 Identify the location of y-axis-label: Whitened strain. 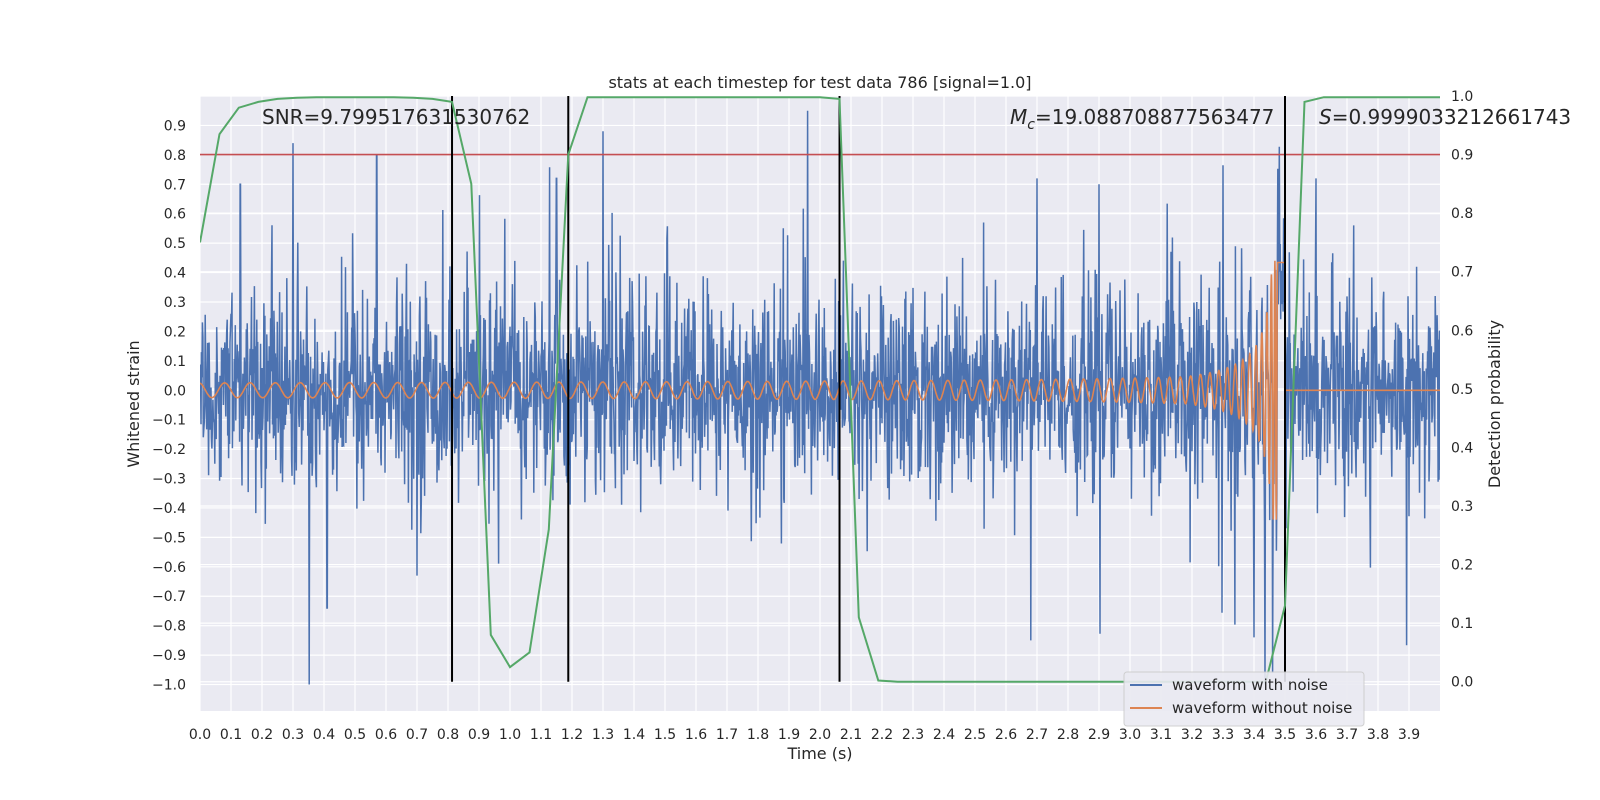
(133, 403).